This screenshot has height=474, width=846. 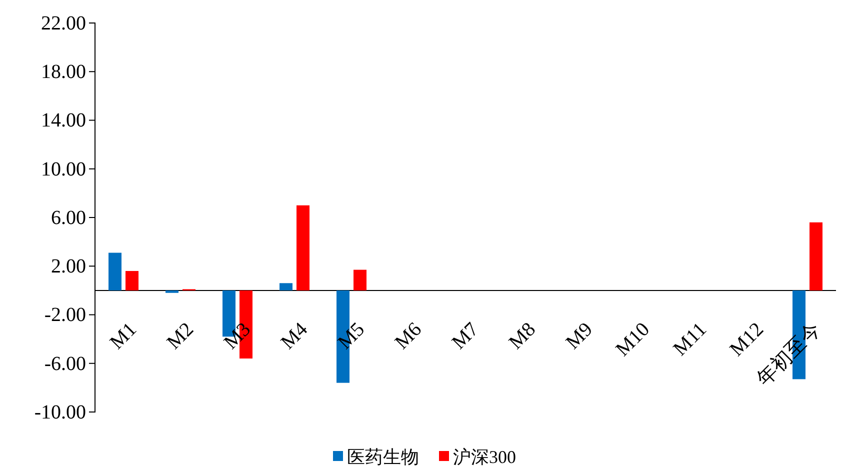 I want to click on x-tick-label: M5, so click(x=352, y=336).